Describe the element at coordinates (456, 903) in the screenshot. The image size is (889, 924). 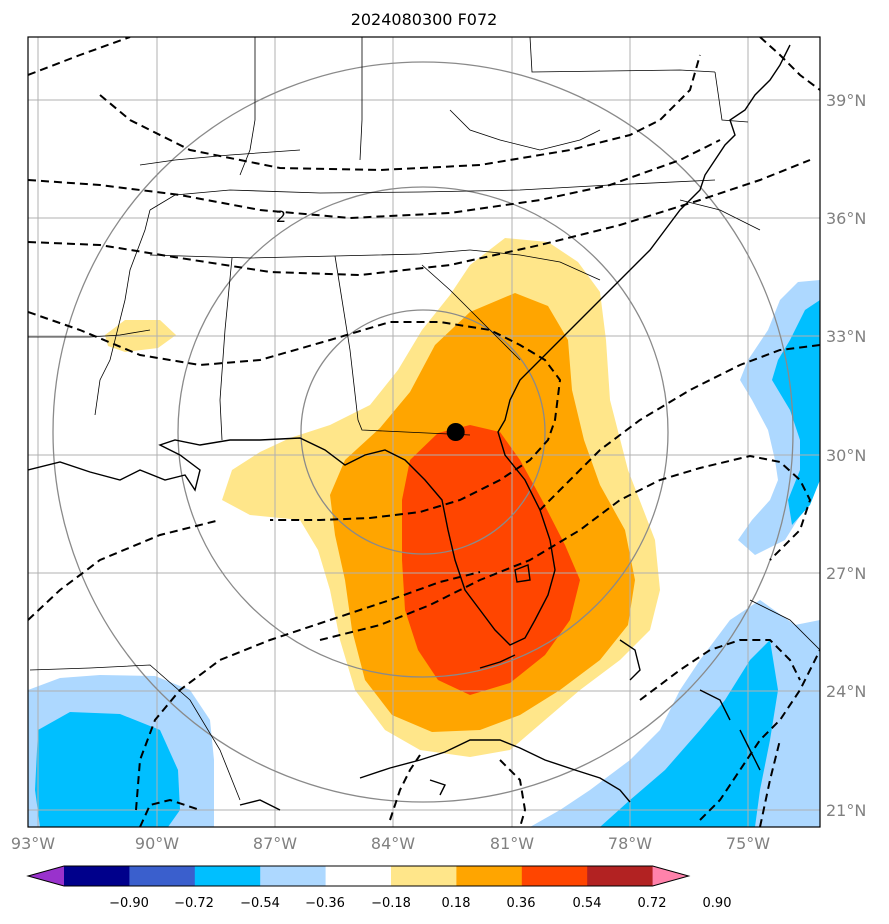
I see `colorbar-tick-label: 0.18` at that location.